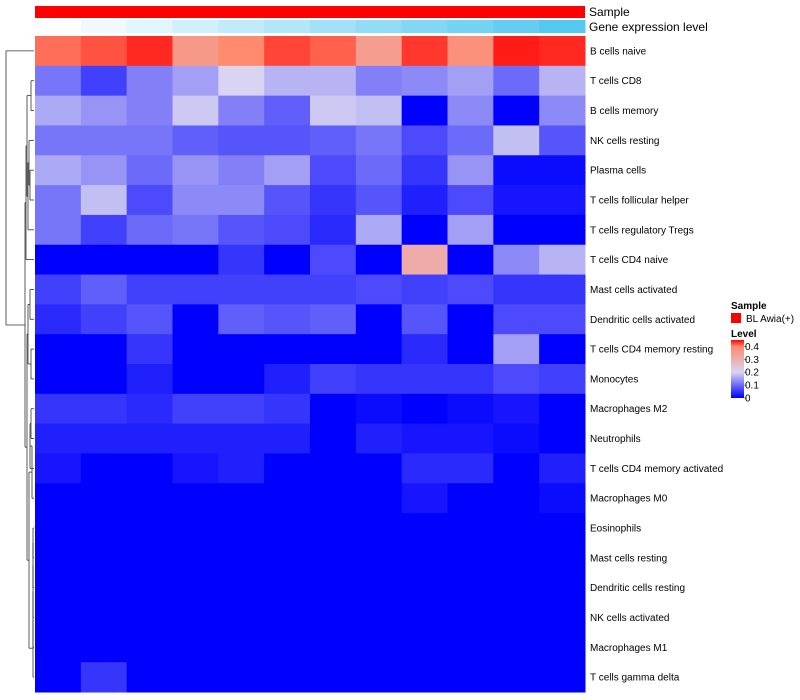 This screenshot has height=700, width=800. I want to click on legend-ticks: 0.4 0.3 0.2 0.1 0, so click(751, 373).